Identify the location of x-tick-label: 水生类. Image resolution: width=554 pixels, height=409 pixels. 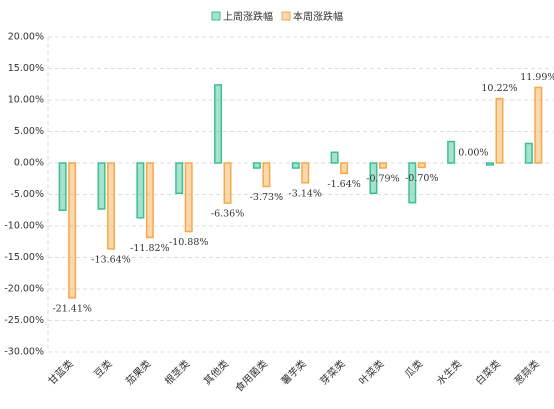
(449, 372).